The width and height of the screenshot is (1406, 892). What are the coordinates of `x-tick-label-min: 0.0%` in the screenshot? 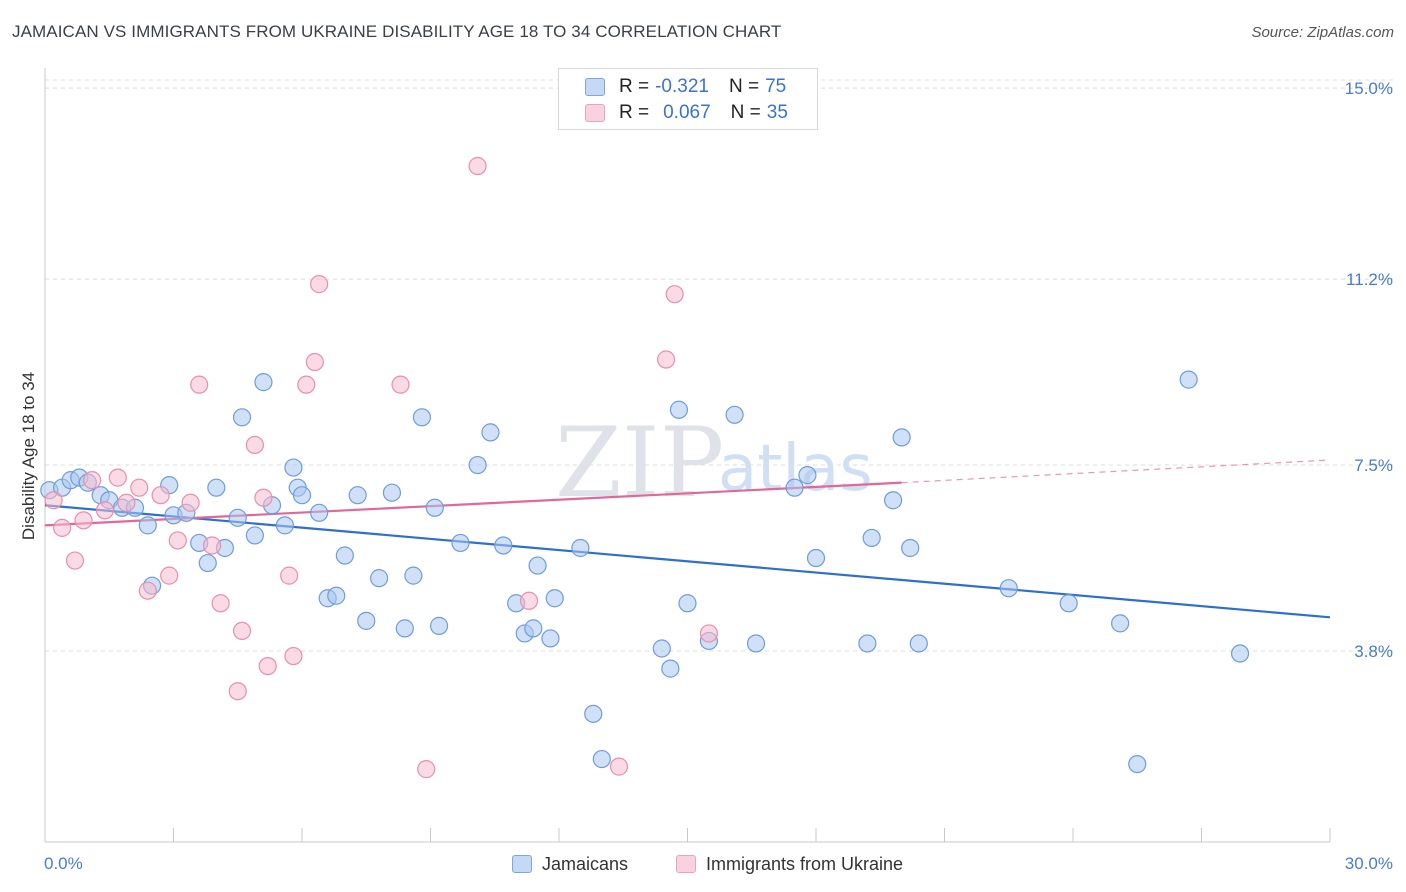 It's located at (63, 863).